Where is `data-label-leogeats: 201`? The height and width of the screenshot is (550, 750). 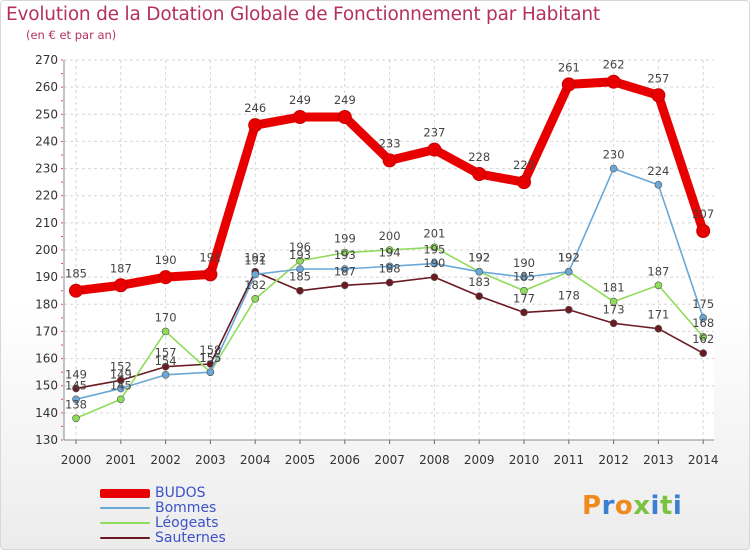 data-label-leogeats: 201 is located at coordinates (434, 233).